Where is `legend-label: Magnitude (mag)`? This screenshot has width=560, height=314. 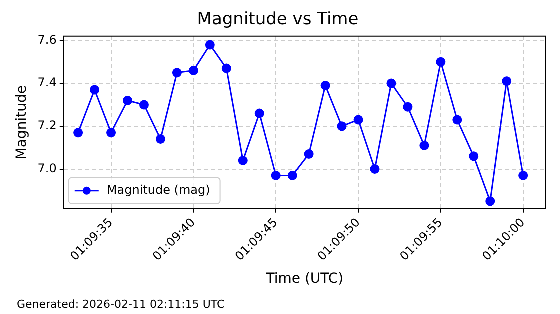
legend-label: Magnitude (mag) is located at coordinates (158, 190).